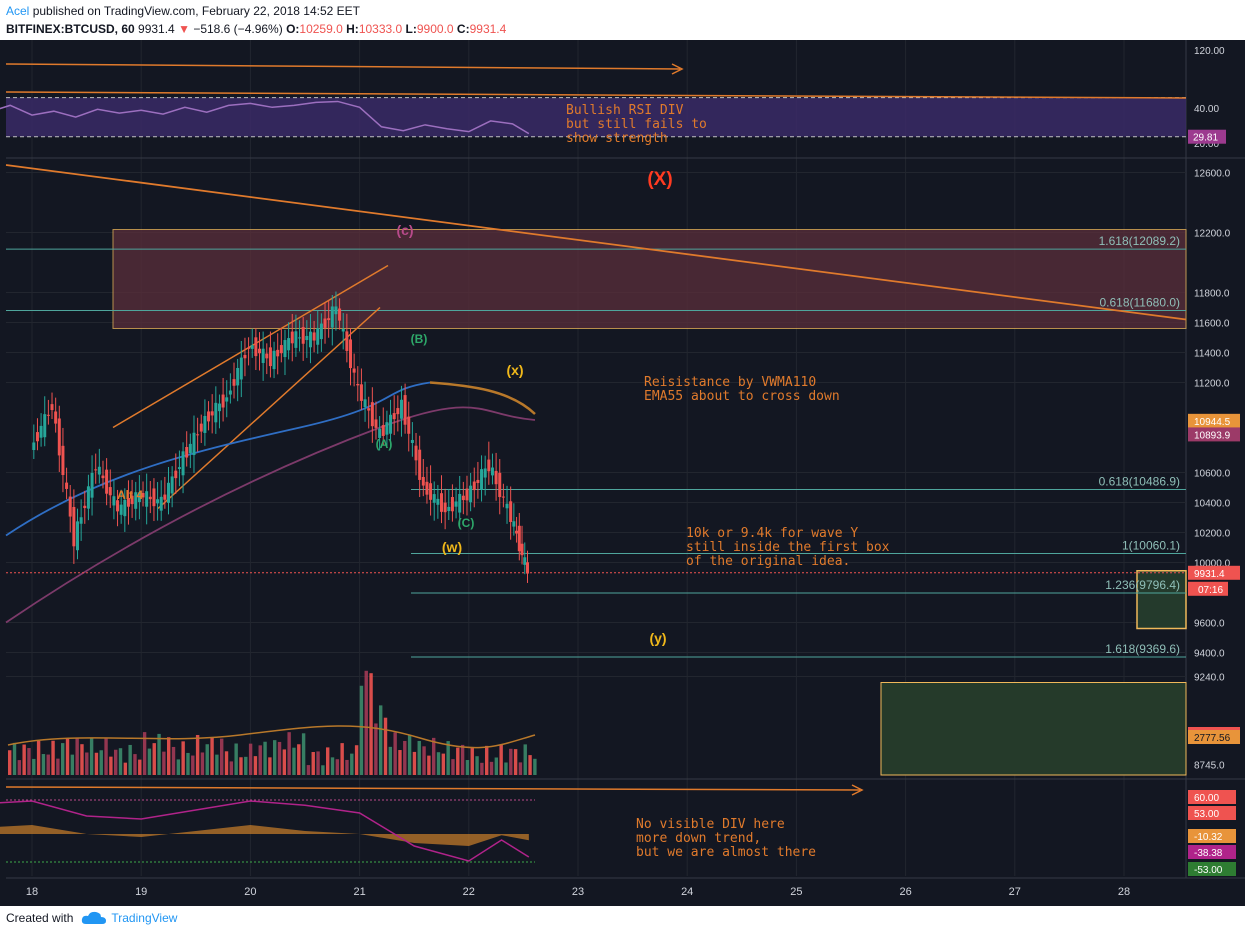 Image resolution: width=1245 pixels, height=936 pixels. Describe the element at coordinates (772, 533) in the screenshot. I see `target-annotation-line: 10k or 9.4k for wave Y` at that location.